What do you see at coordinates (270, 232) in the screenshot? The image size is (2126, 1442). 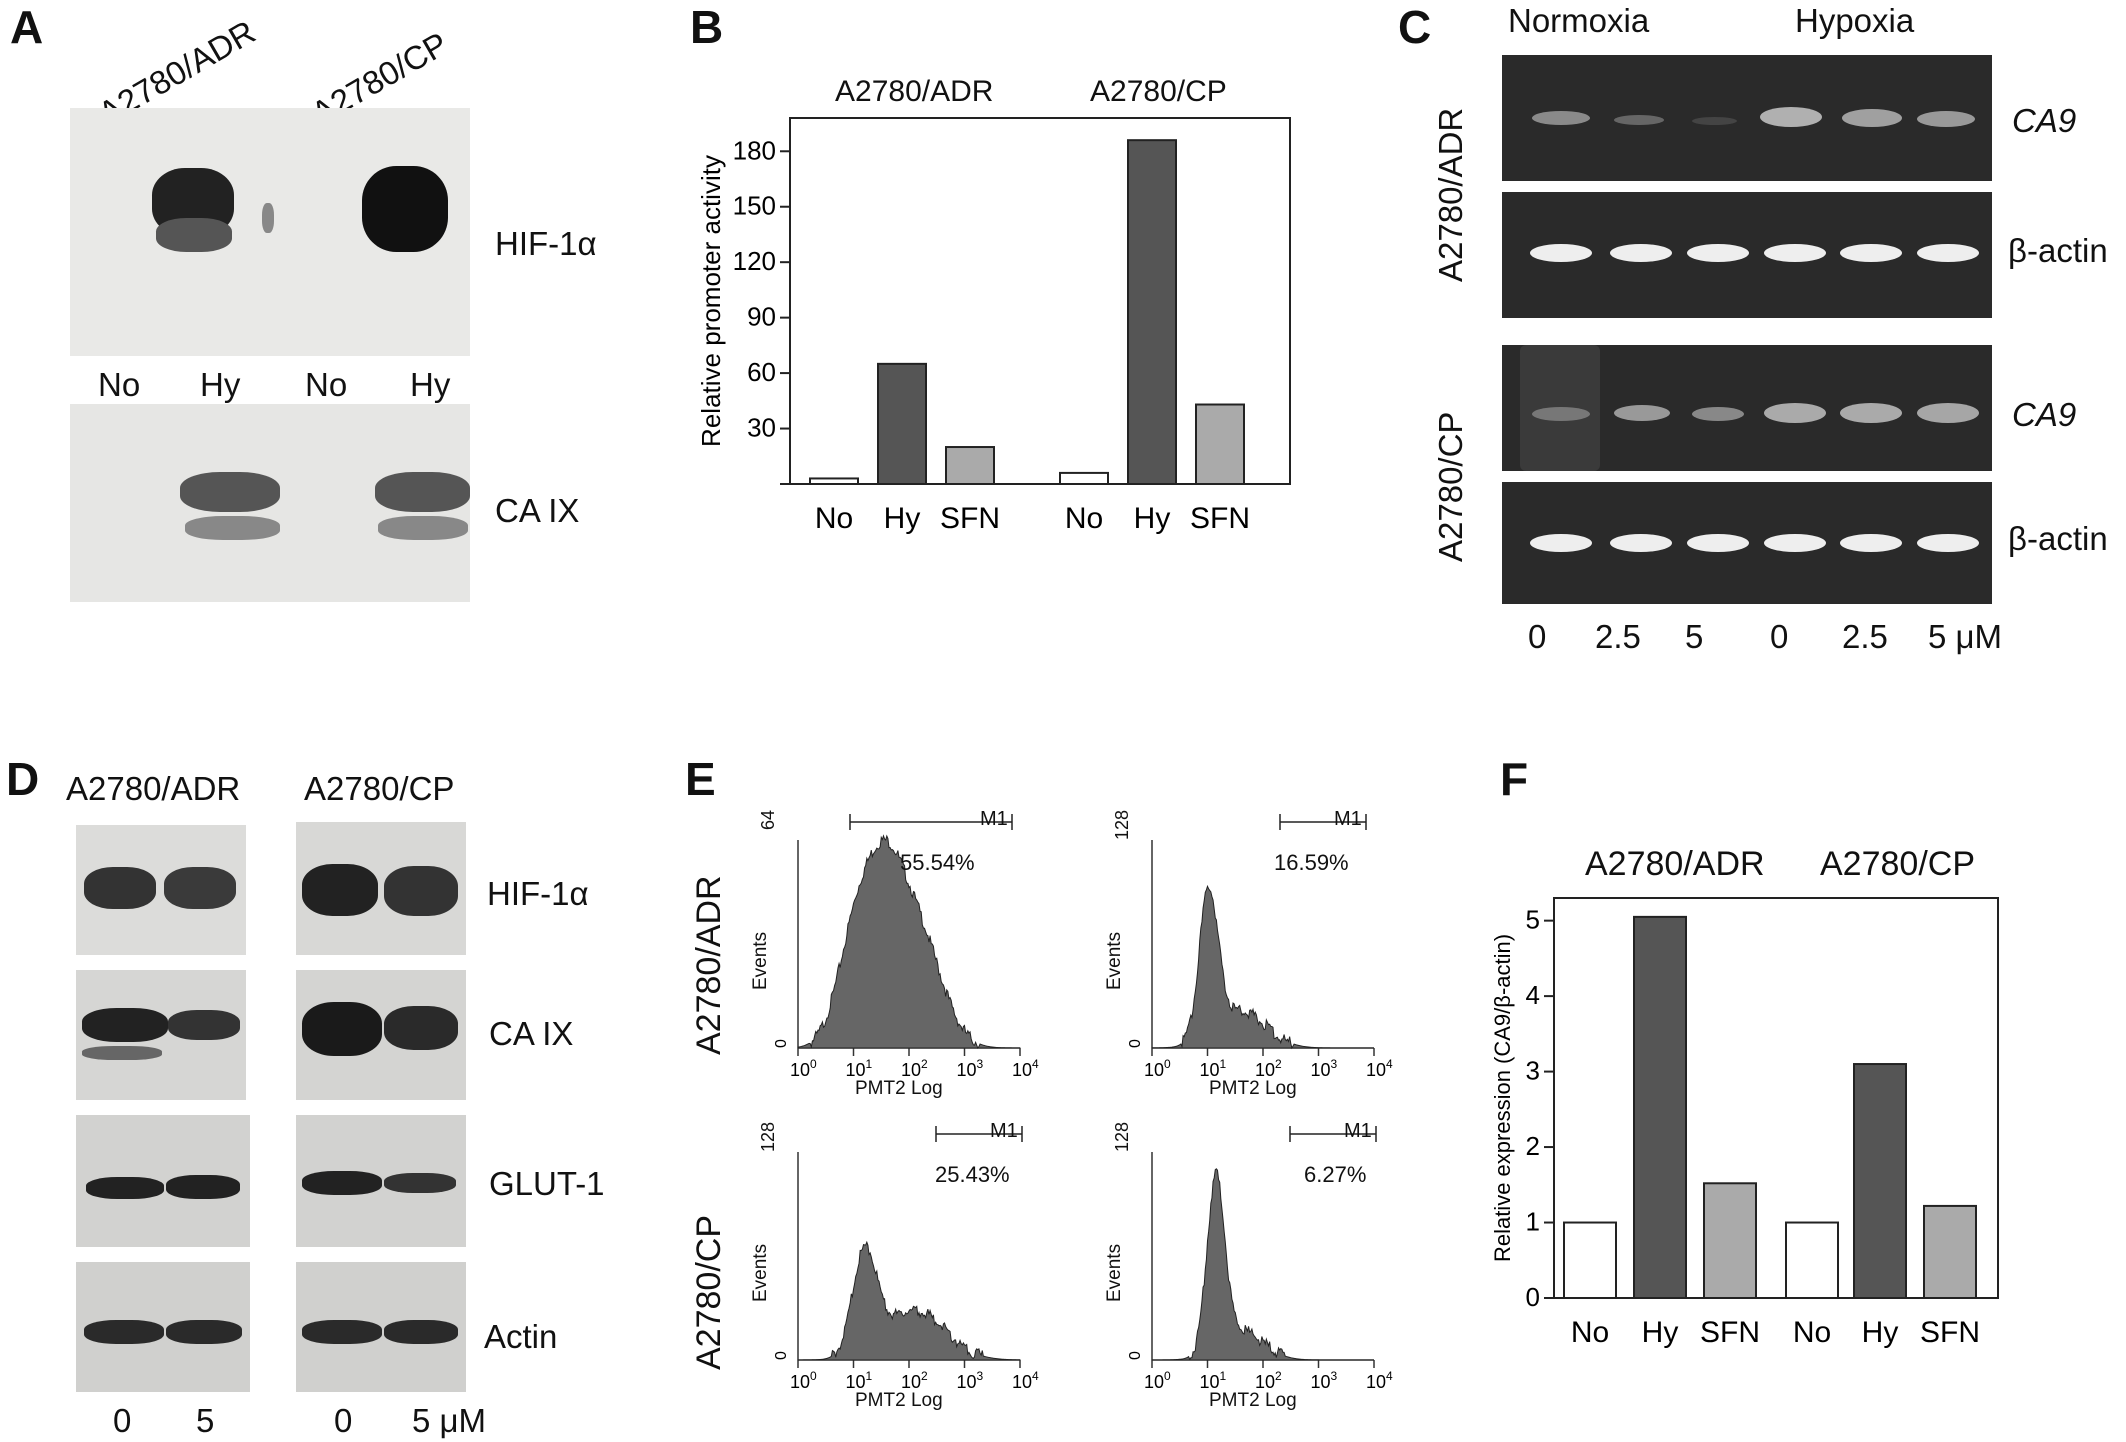 I see `panel-a-blot-hif` at bounding box center [270, 232].